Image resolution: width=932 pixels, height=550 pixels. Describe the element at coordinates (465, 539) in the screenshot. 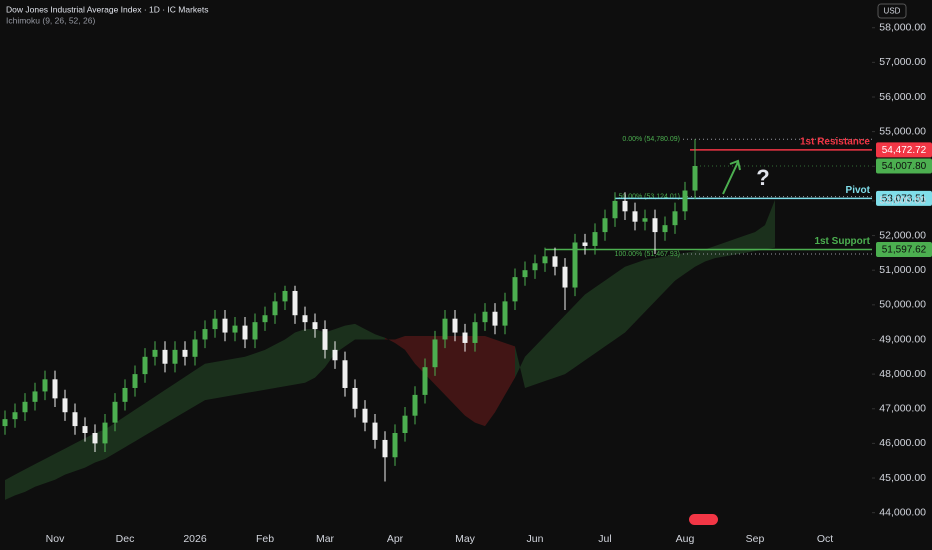

I see `x-tick-label: May` at that location.